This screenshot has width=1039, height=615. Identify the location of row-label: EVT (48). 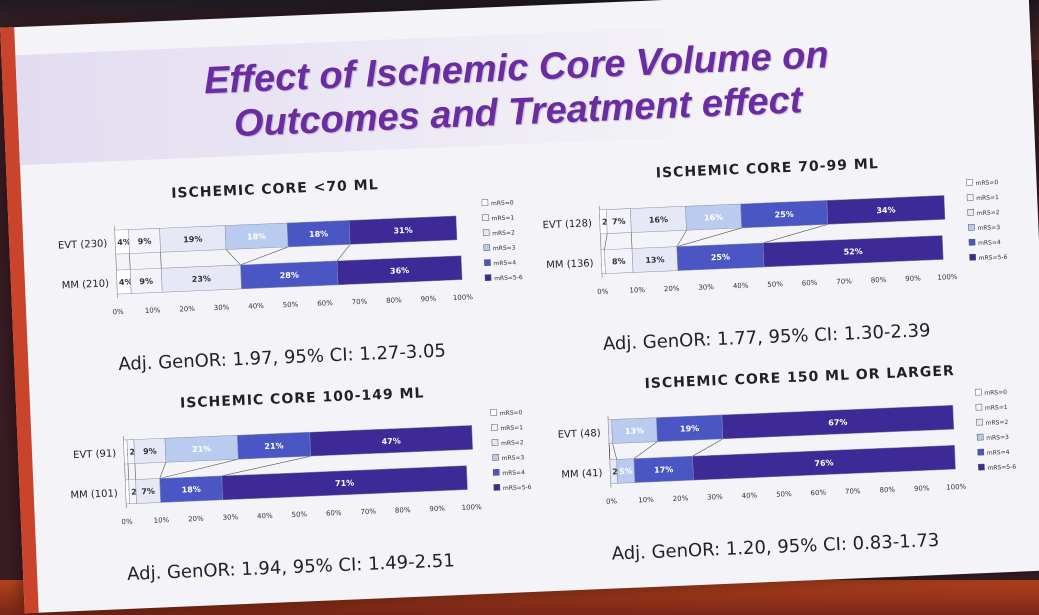
(579, 434).